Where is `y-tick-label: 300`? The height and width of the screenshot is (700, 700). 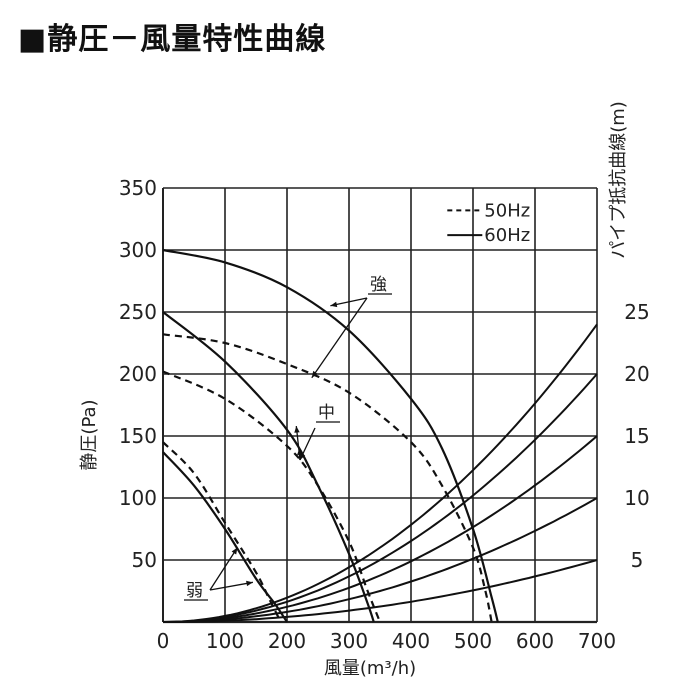
y-tick-label: 300 is located at coordinates (138, 250).